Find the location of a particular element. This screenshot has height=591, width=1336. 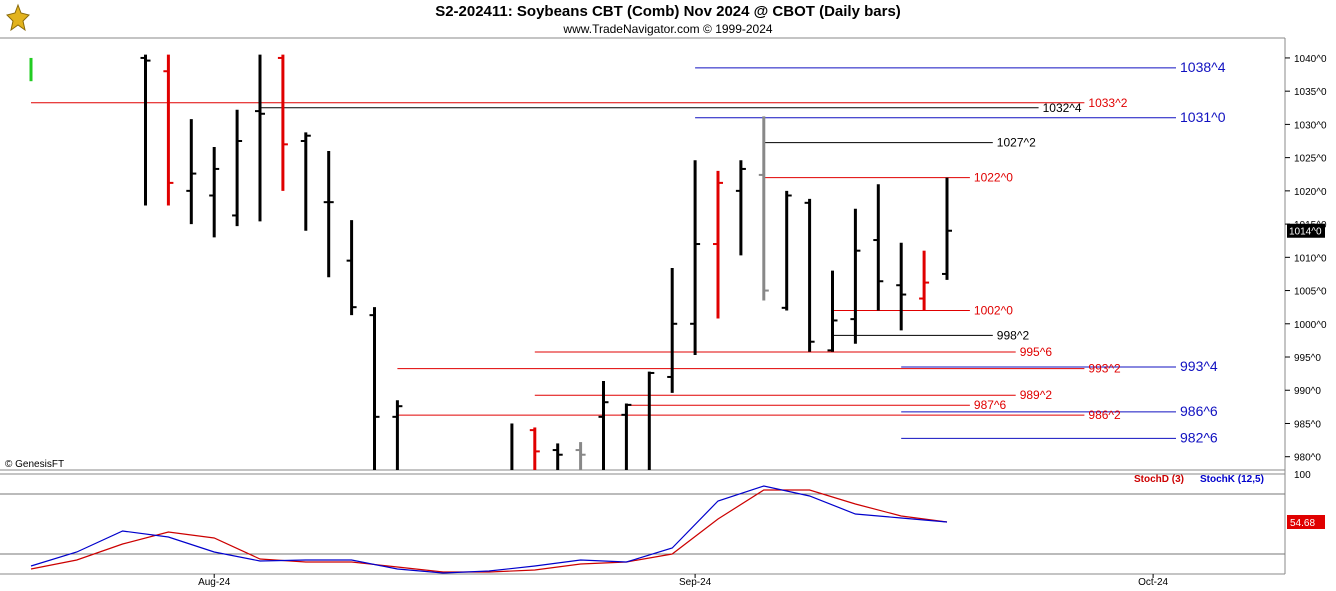

level-label: 982^6 is located at coordinates (1199, 437).